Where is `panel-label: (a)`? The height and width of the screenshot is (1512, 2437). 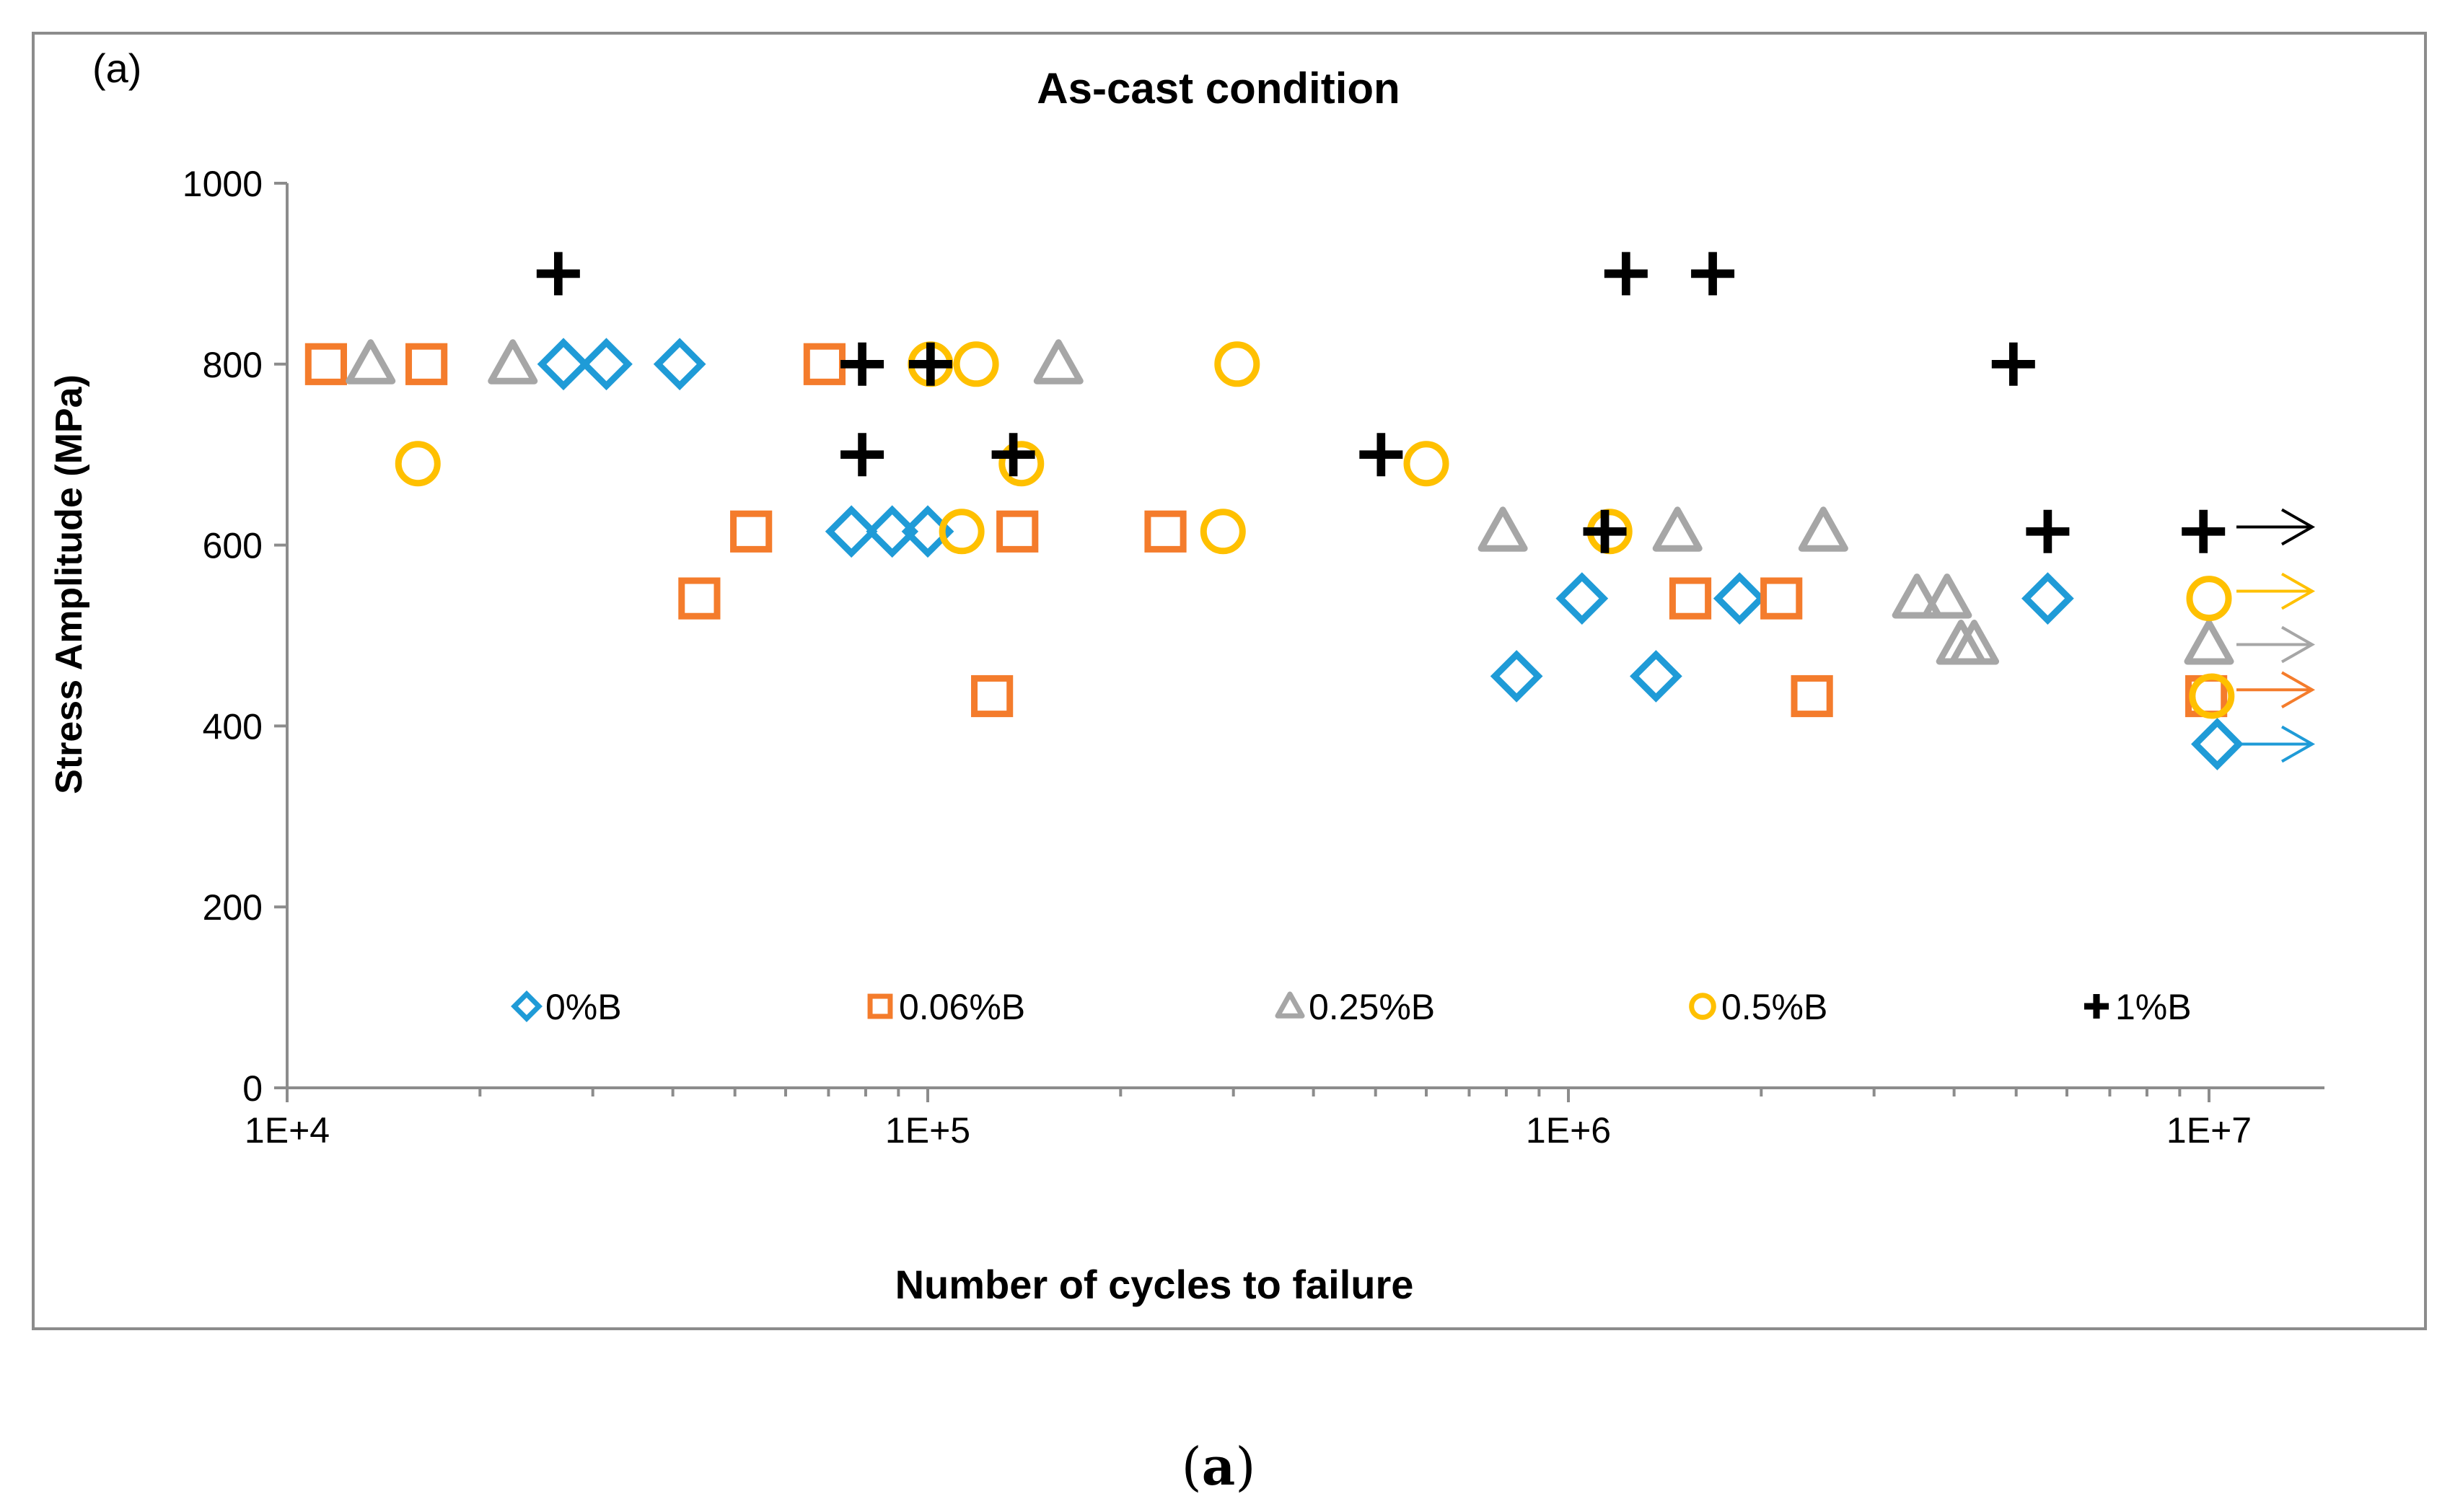 panel-label: (a) is located at coordinates (117, 68).